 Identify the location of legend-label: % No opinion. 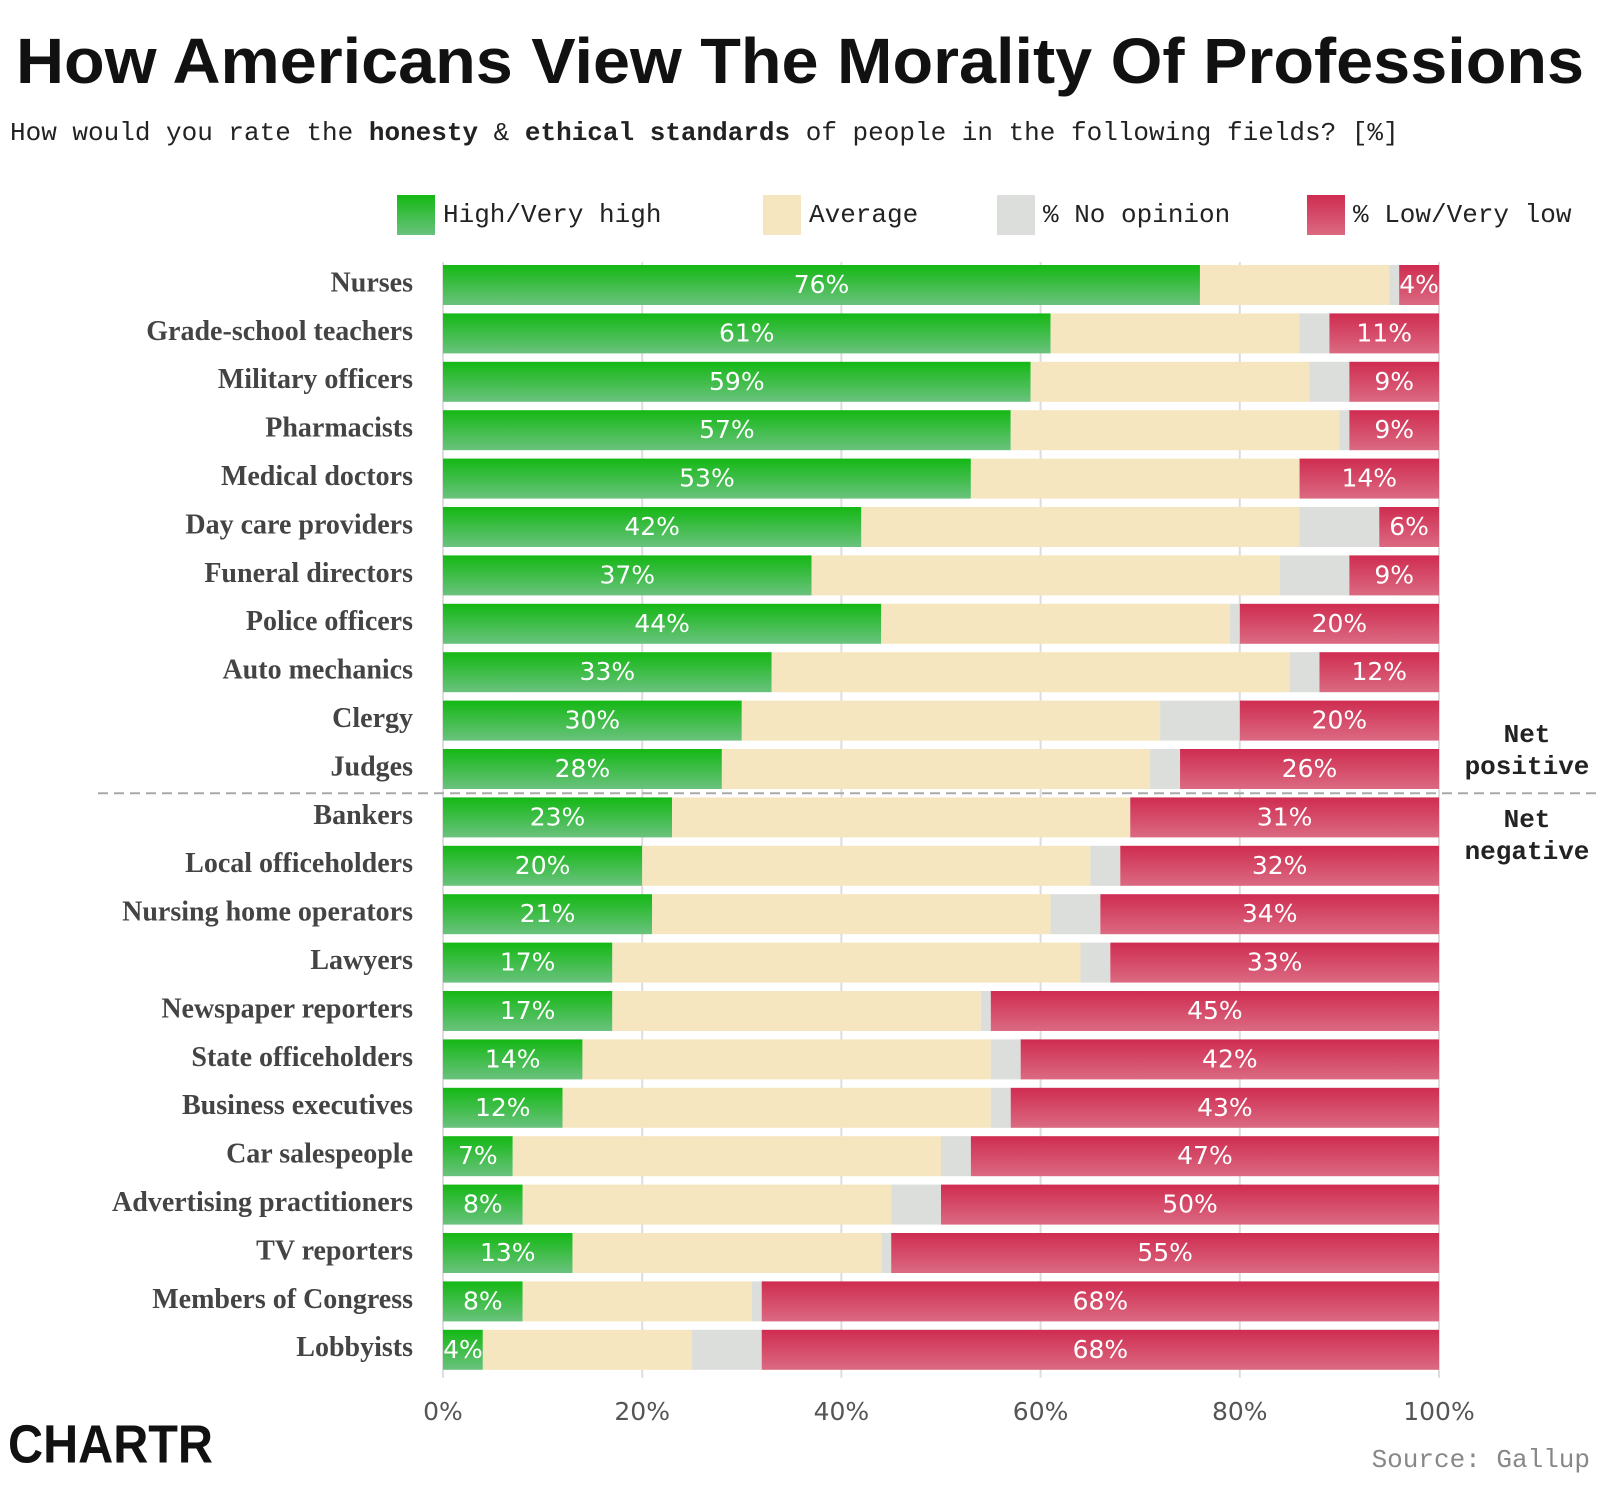
(1136, 215).